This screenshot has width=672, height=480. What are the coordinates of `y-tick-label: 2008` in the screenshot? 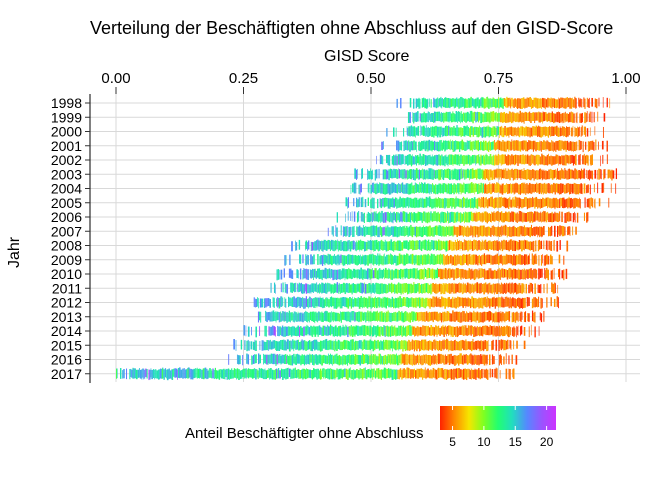 It's located at (66, 246).